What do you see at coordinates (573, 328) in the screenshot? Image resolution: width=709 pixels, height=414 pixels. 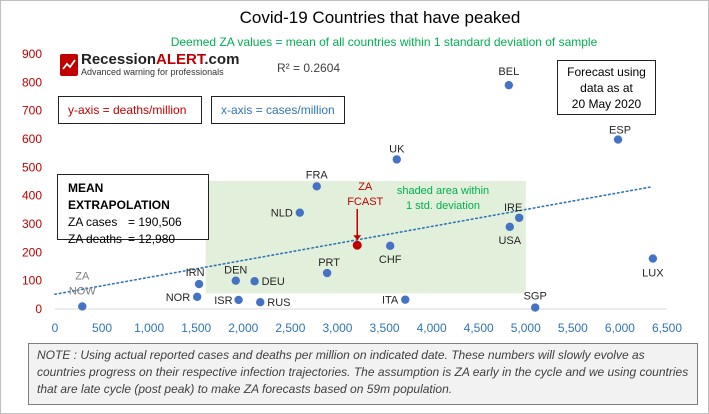 I see `x-tick-label: 5,500` at bounding box center [573, 328].